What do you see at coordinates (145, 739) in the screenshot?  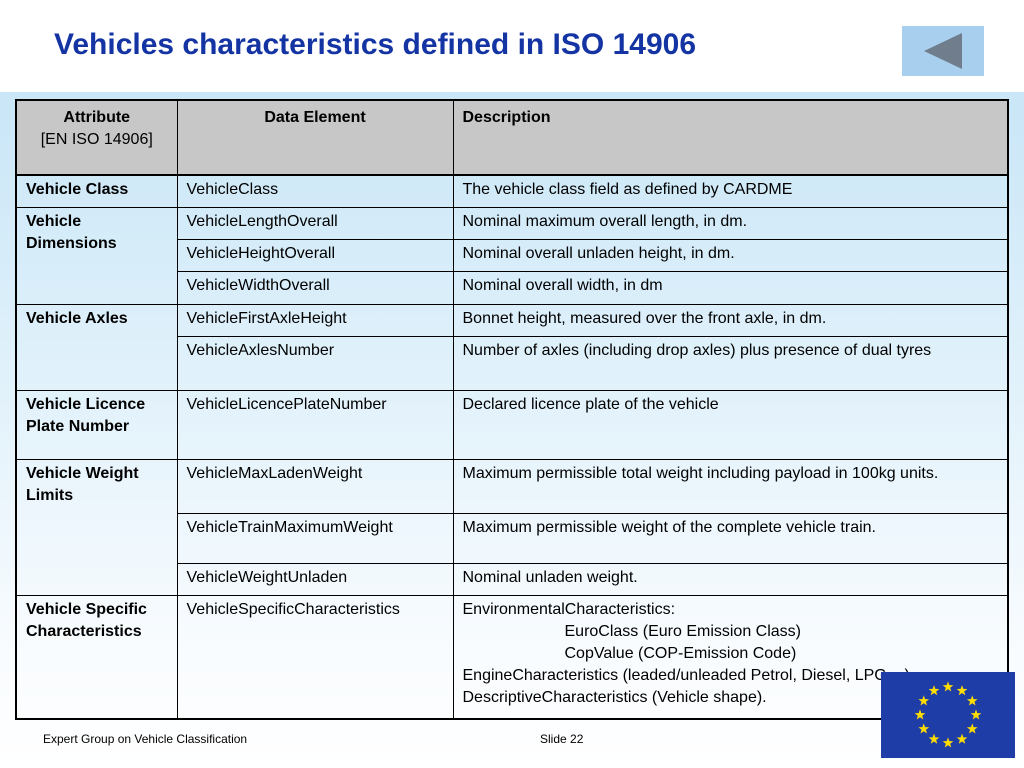 I see `footer-organization: Expert Group on Vehicle Classification` at bounding box center [145, 739].